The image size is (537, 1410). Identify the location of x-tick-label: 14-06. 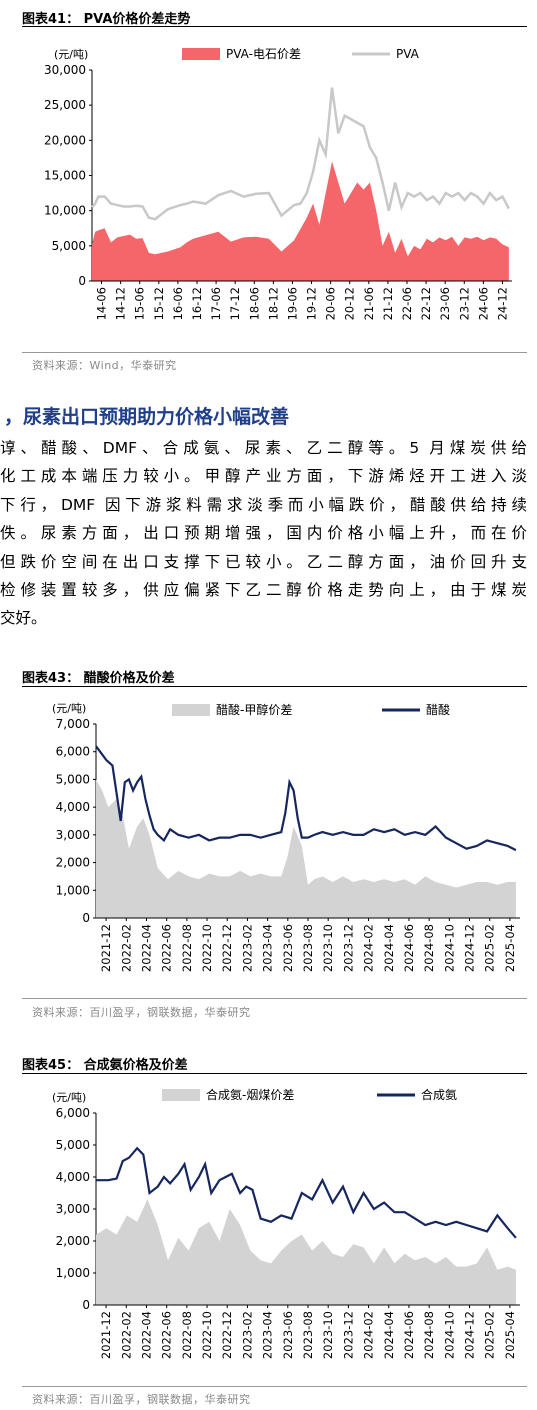
(102, 303).